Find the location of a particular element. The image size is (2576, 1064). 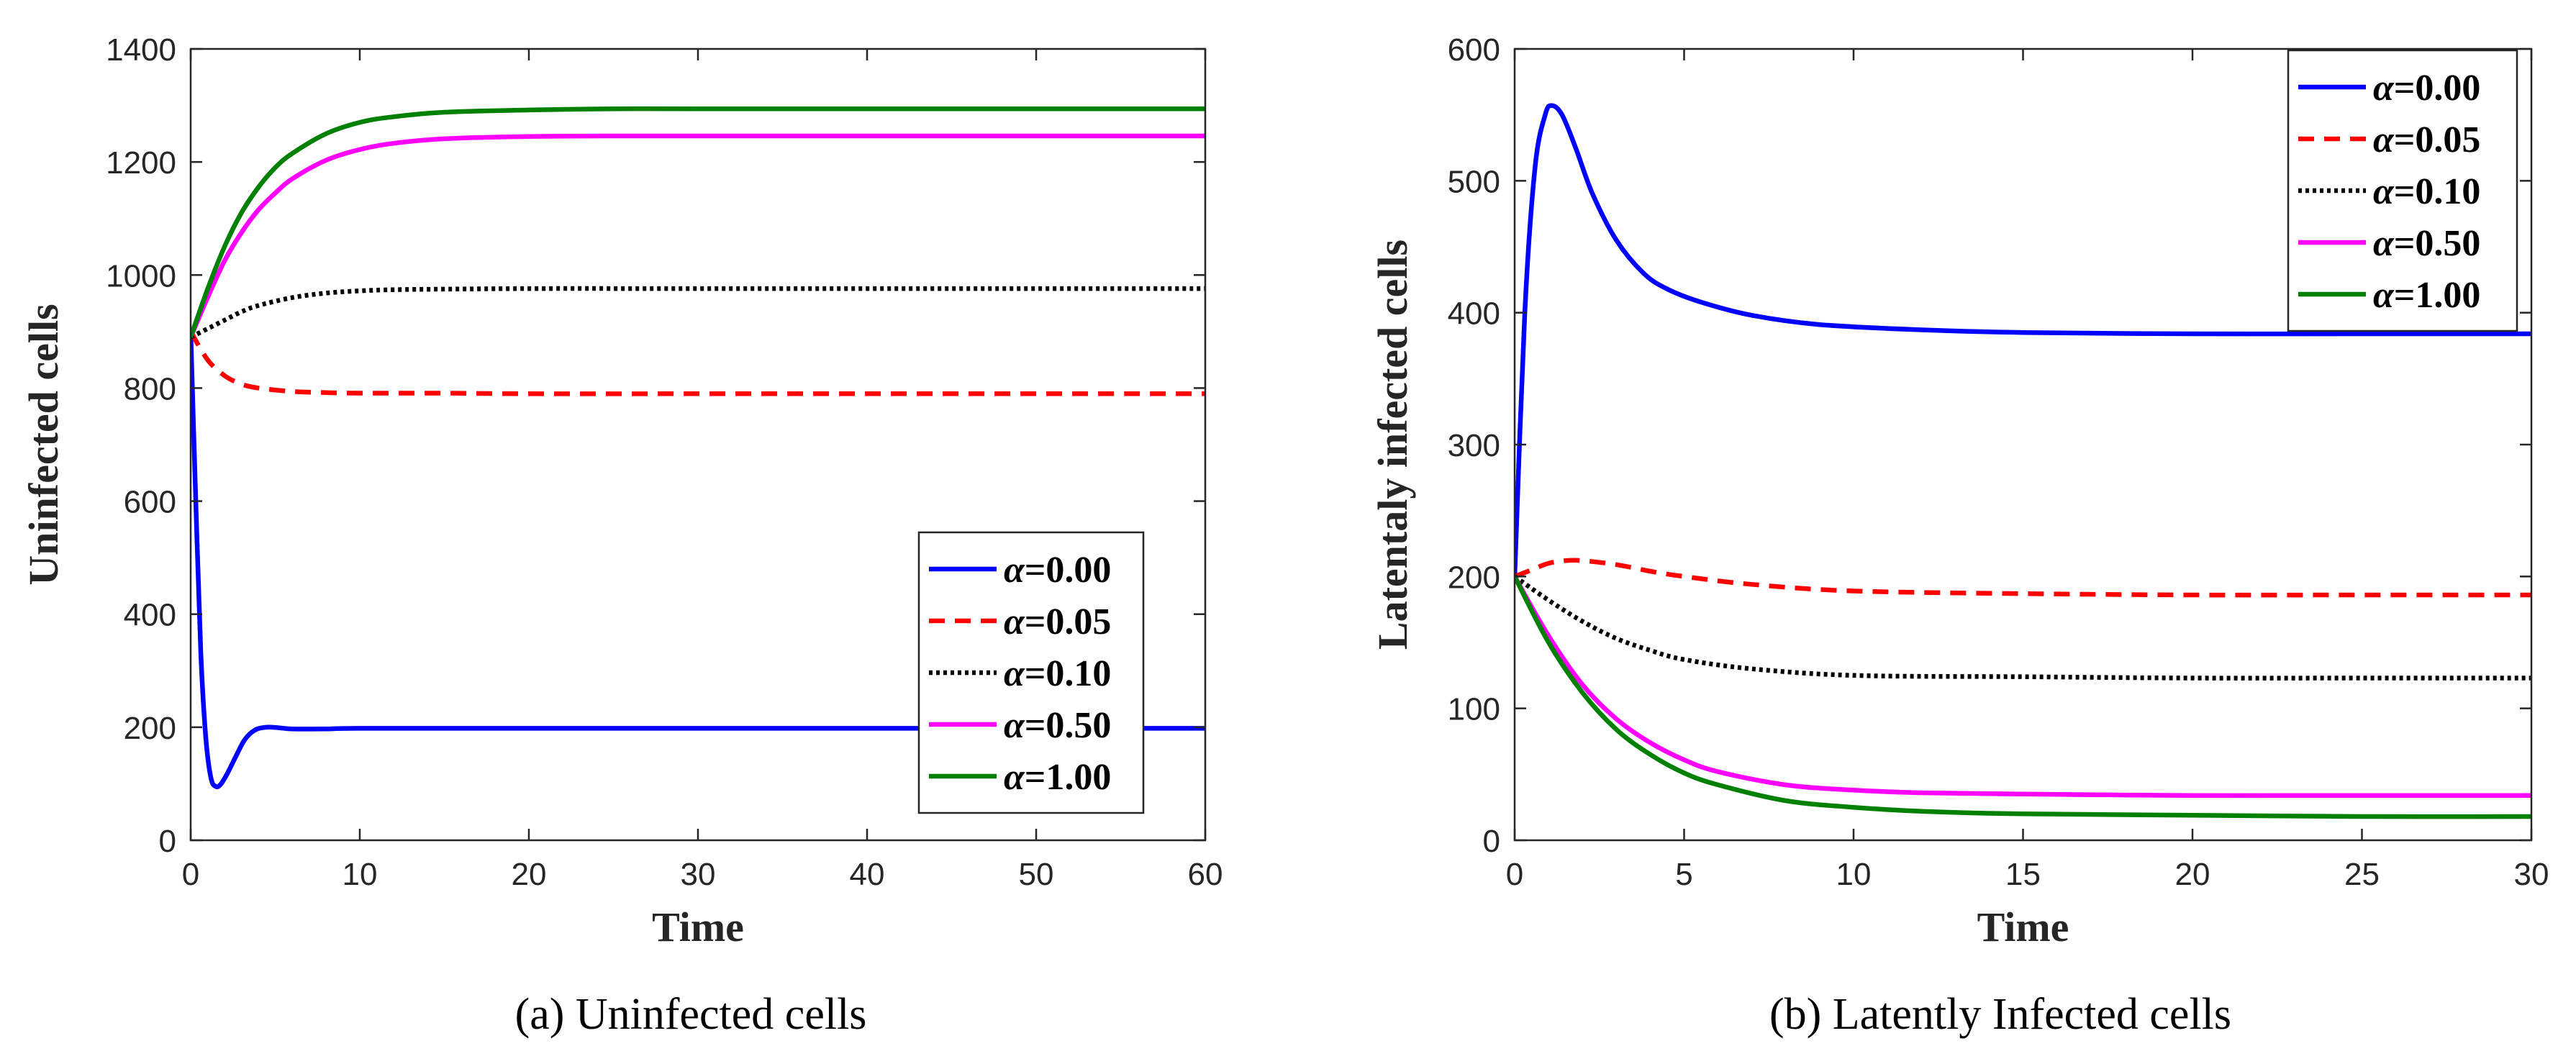

chart-a-xtick-label-1: 10 is located at coordinates (360, 874).